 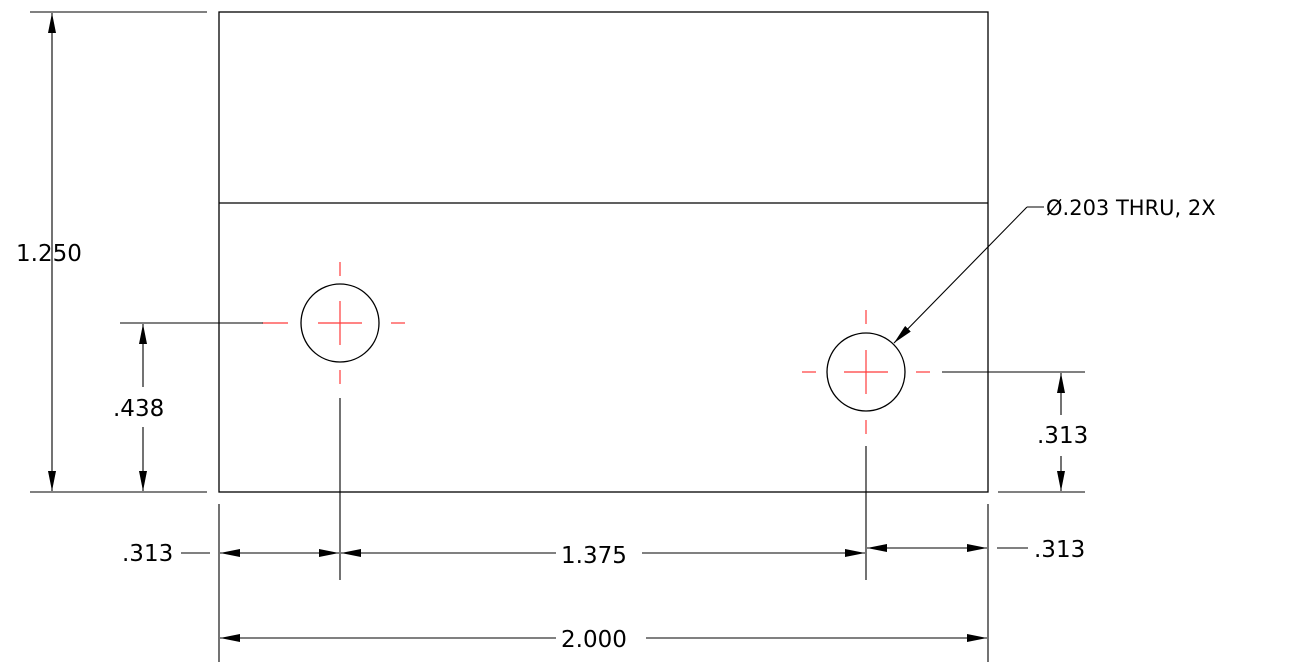 What do you see at coordinates (1059, 550) in the screenshot?
I see `right-edge-offset-label: .313` at bounding box center [1059, 550].